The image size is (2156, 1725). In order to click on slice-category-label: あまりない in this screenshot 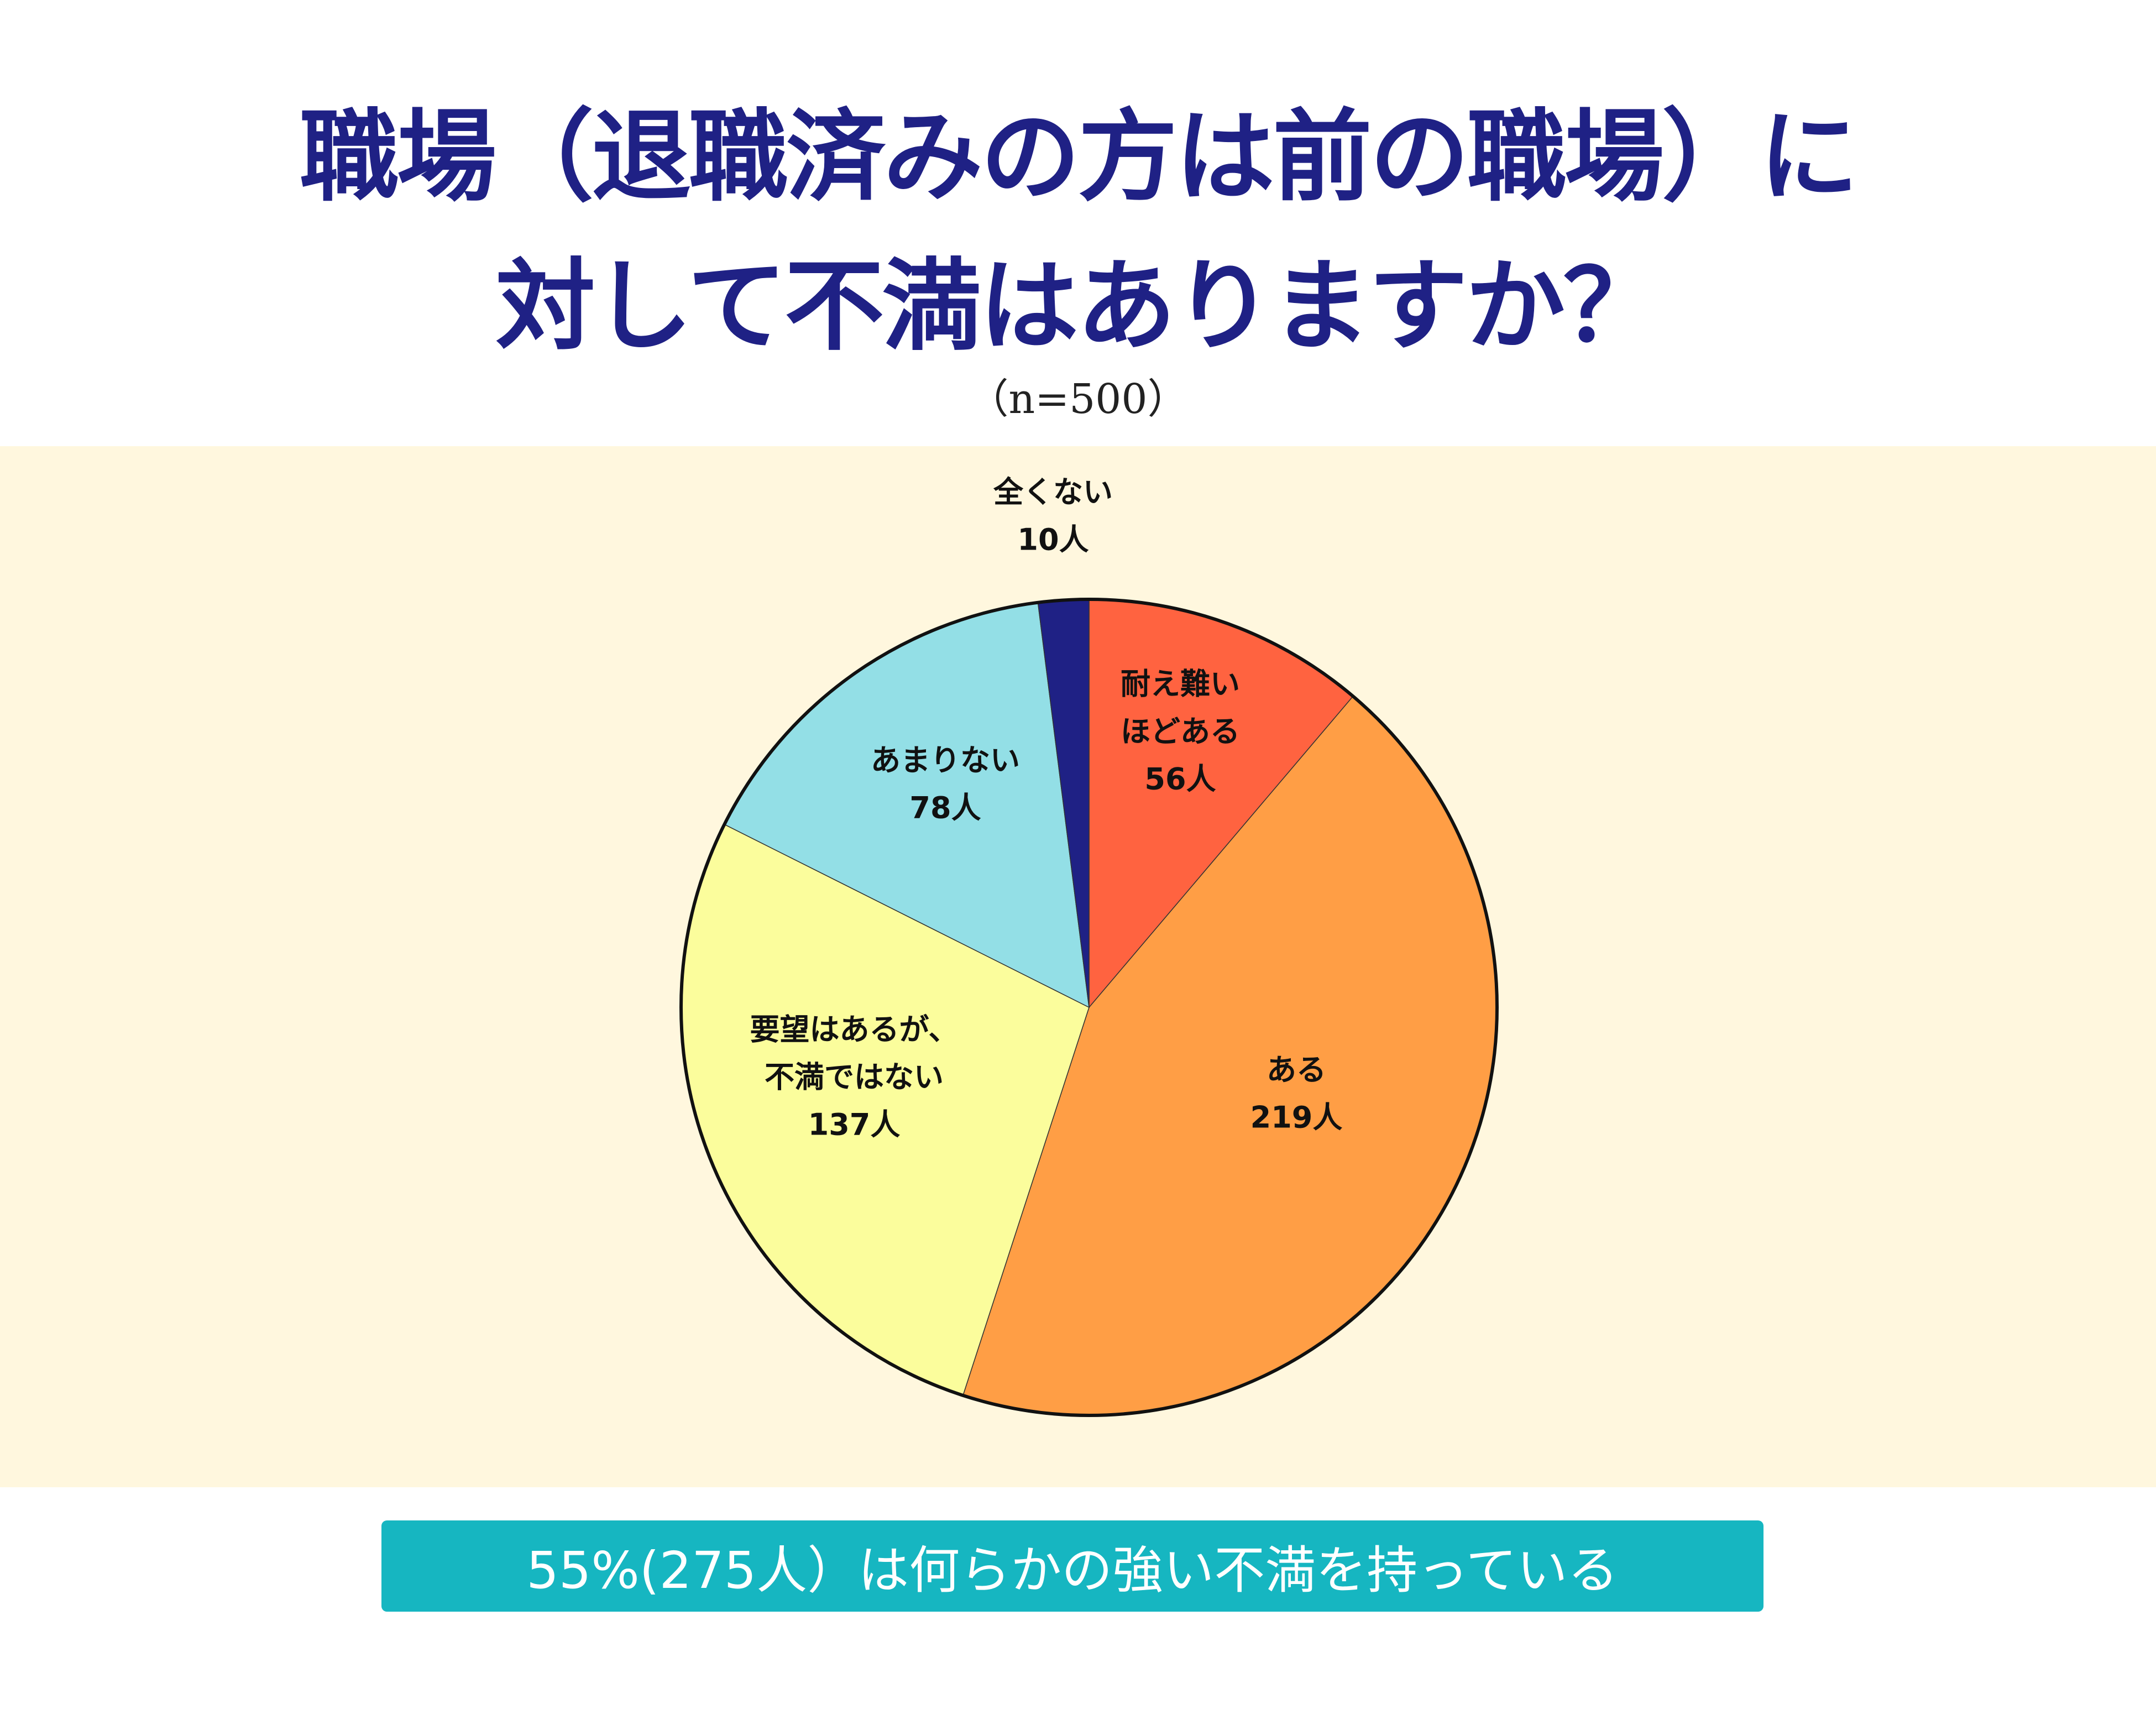, I will do `click(945, 761)`.